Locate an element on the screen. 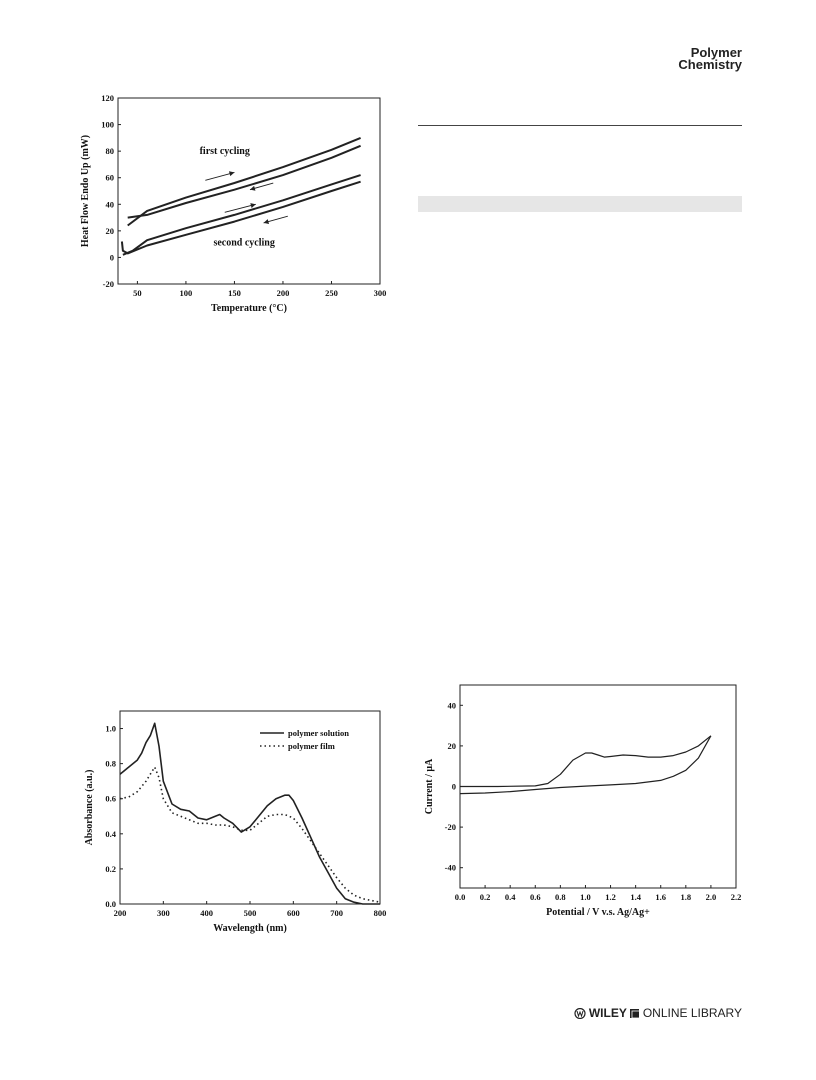  wiley-logo-icon is located at coordinates (580, 1013).